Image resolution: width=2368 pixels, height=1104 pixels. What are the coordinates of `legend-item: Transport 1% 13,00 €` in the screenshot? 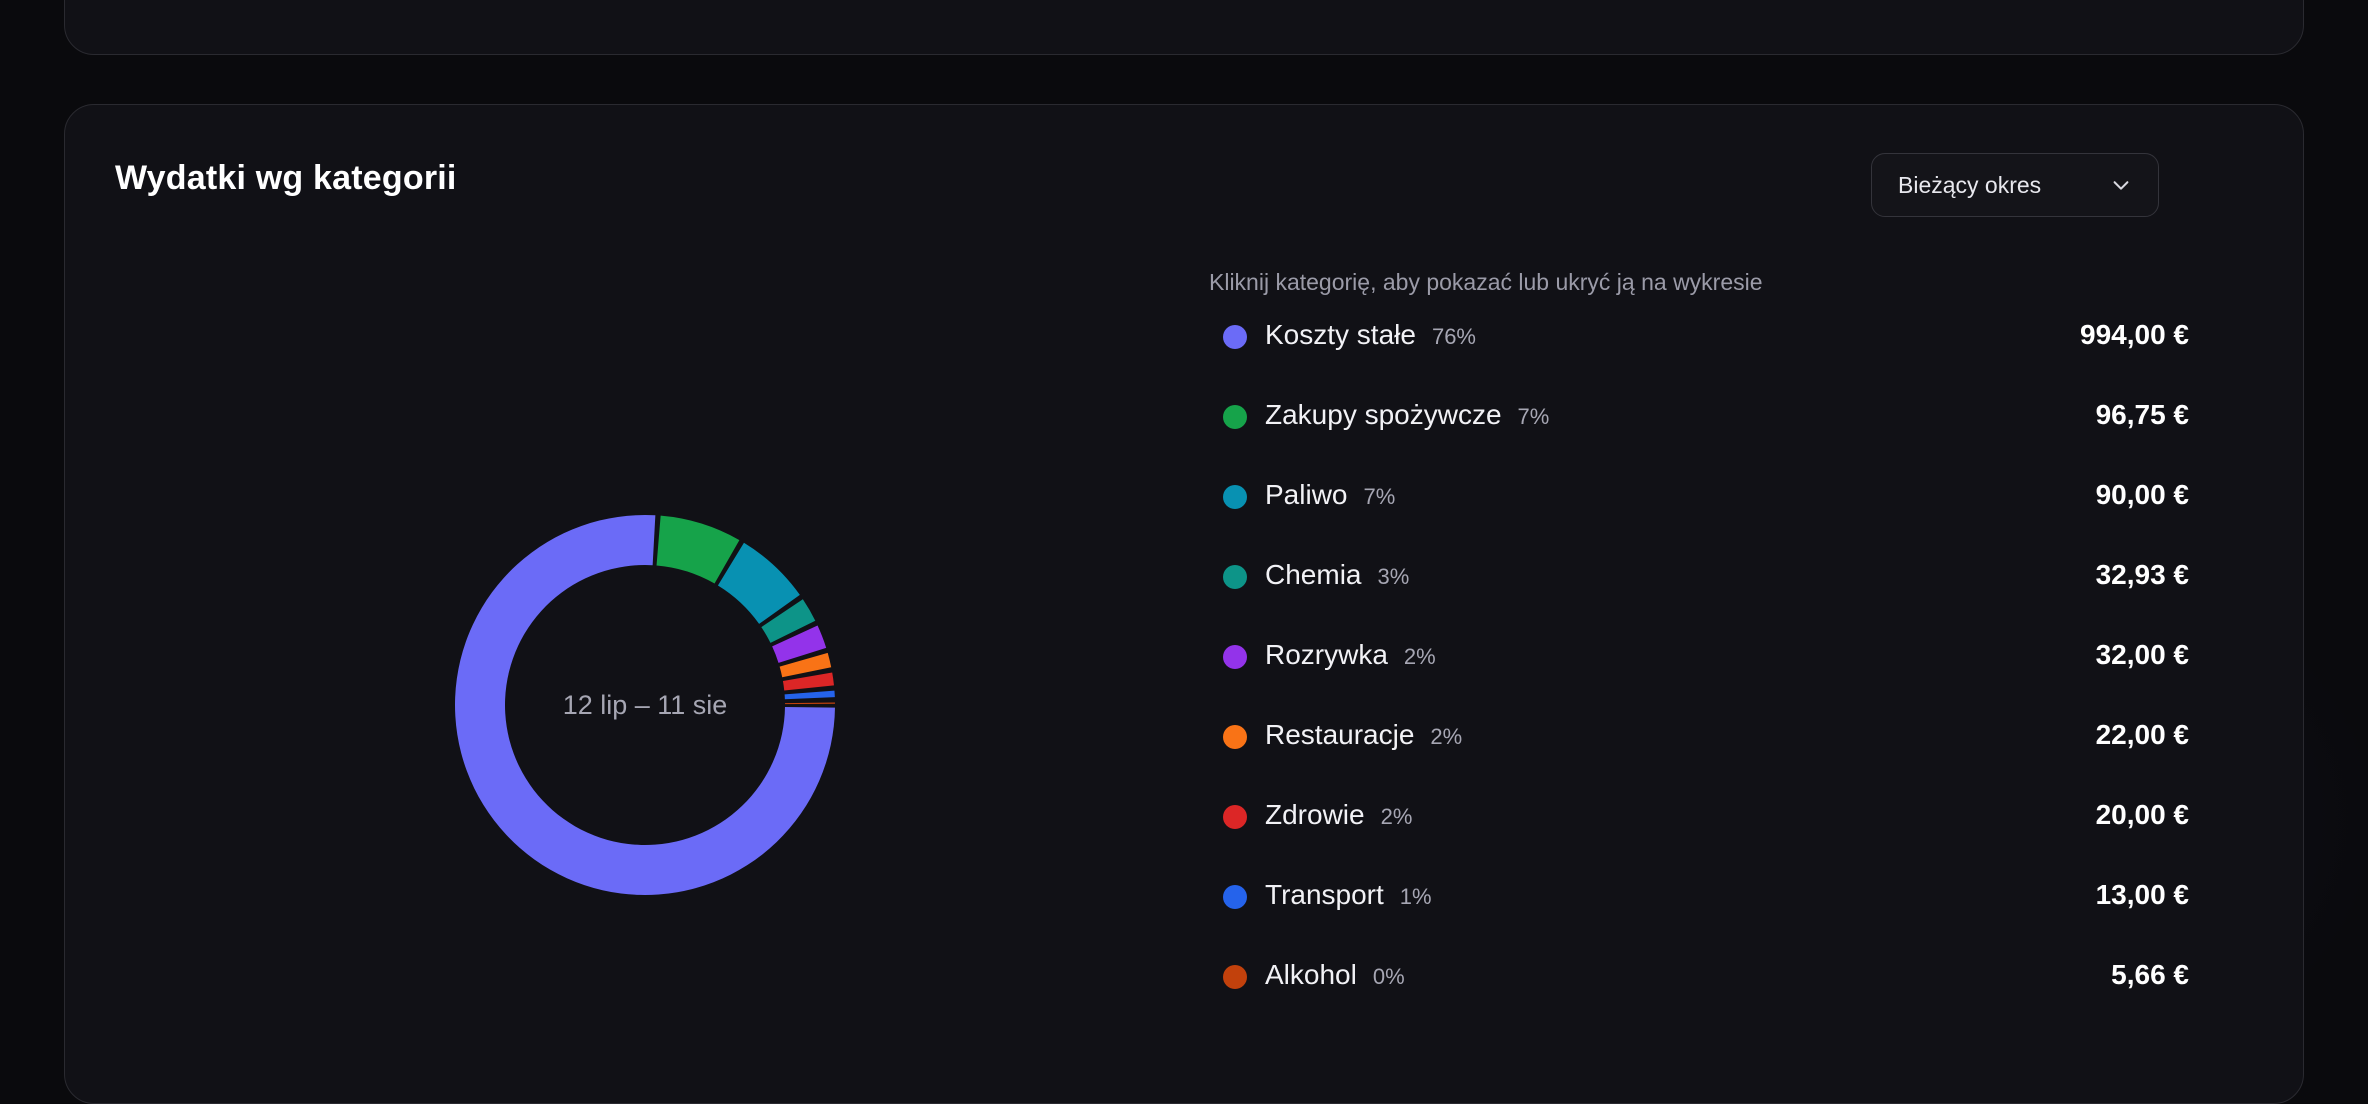 It's located at (1759, 897).